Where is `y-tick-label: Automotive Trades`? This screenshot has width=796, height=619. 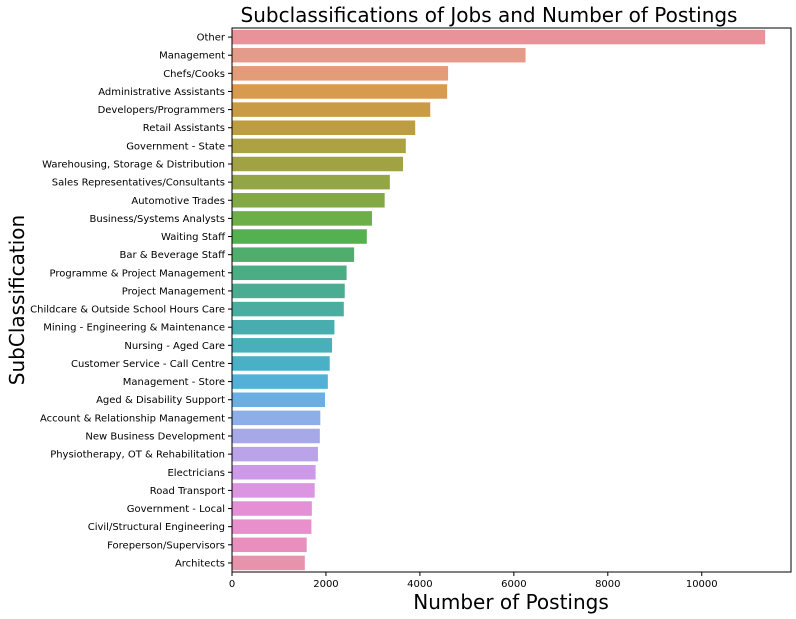 y-tick-label: Automotive Trades is located at coordinates (178, 201).